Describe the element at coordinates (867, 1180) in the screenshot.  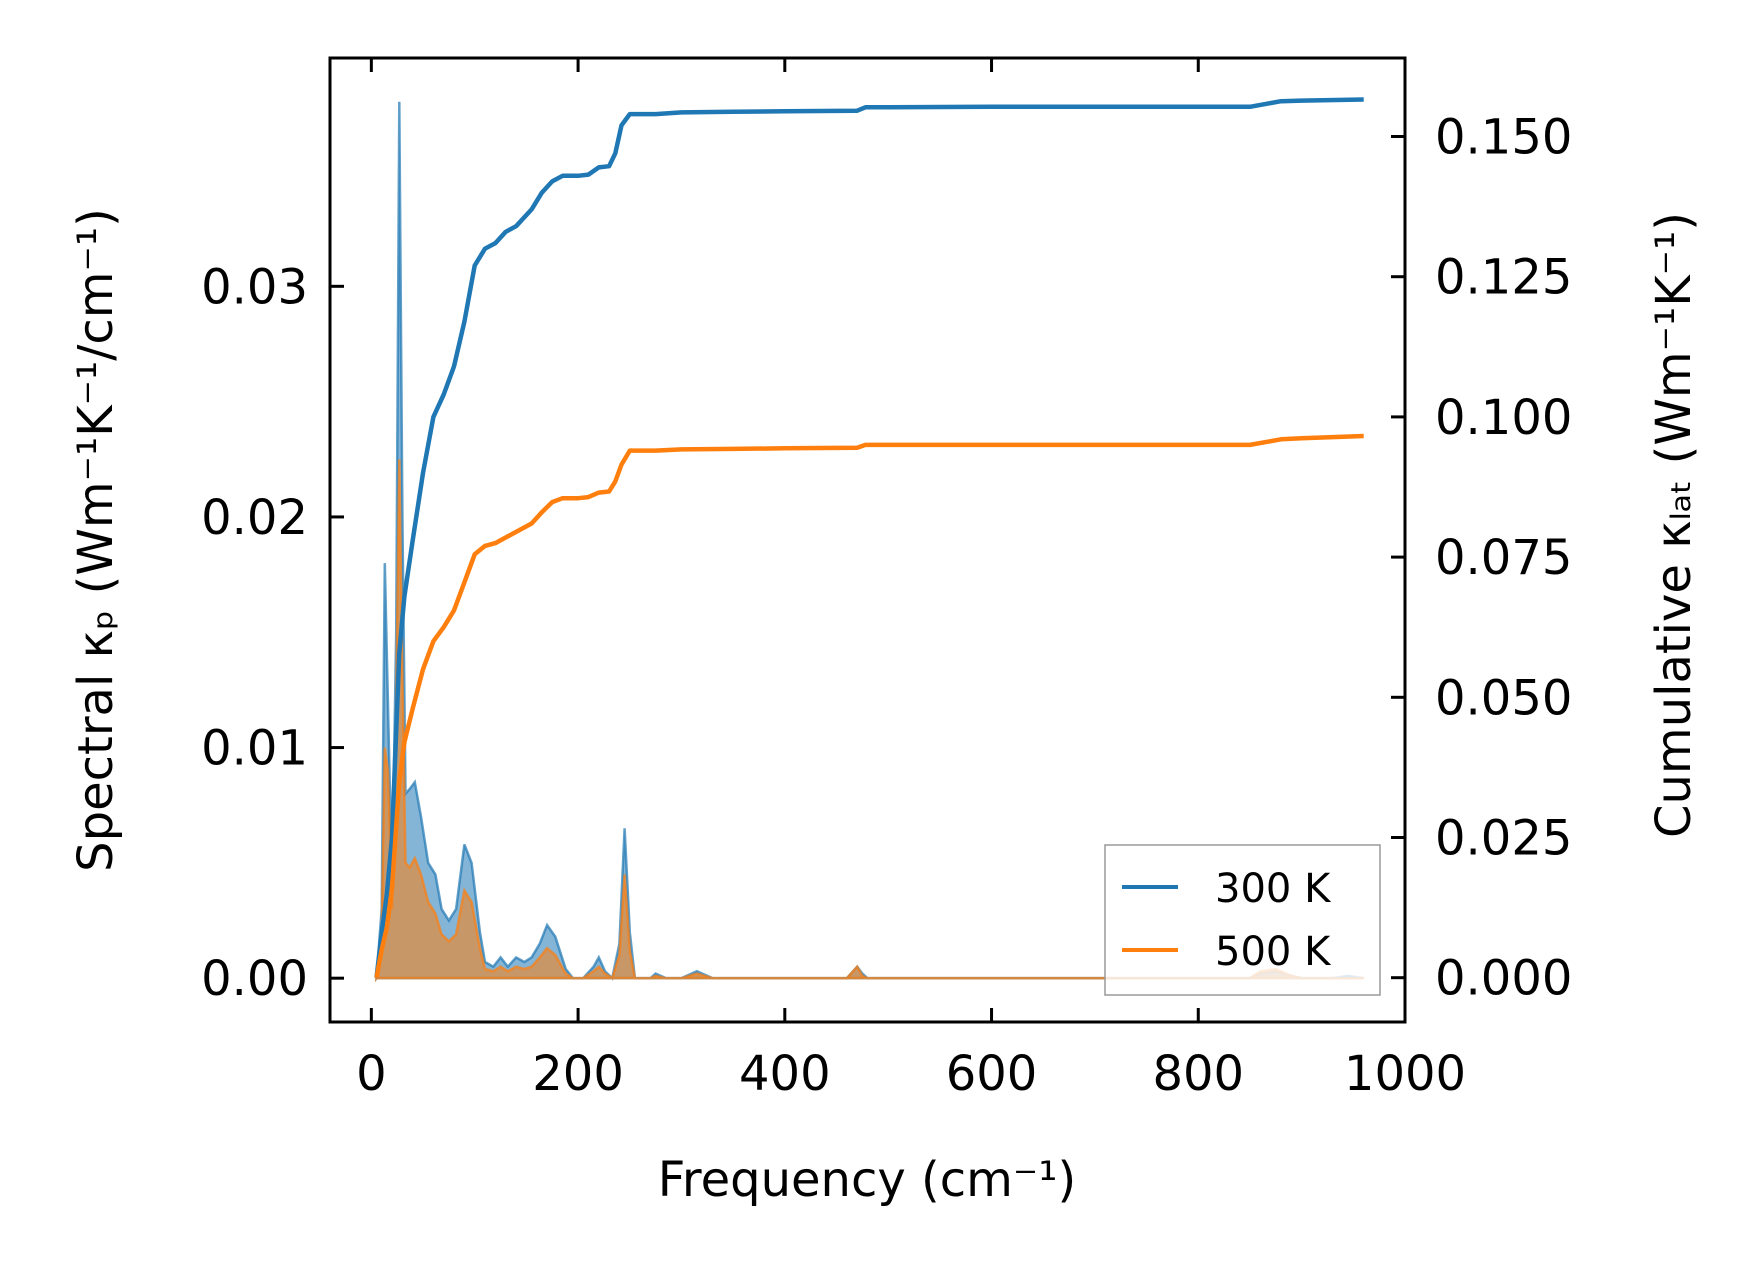
I see `x-axis-title: Frequency (cm⁻¹)` at that location.